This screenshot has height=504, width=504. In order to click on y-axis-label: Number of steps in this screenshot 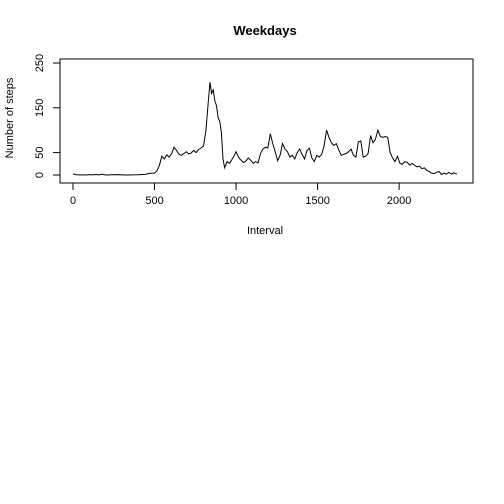, I will do `click(10, 117)`.